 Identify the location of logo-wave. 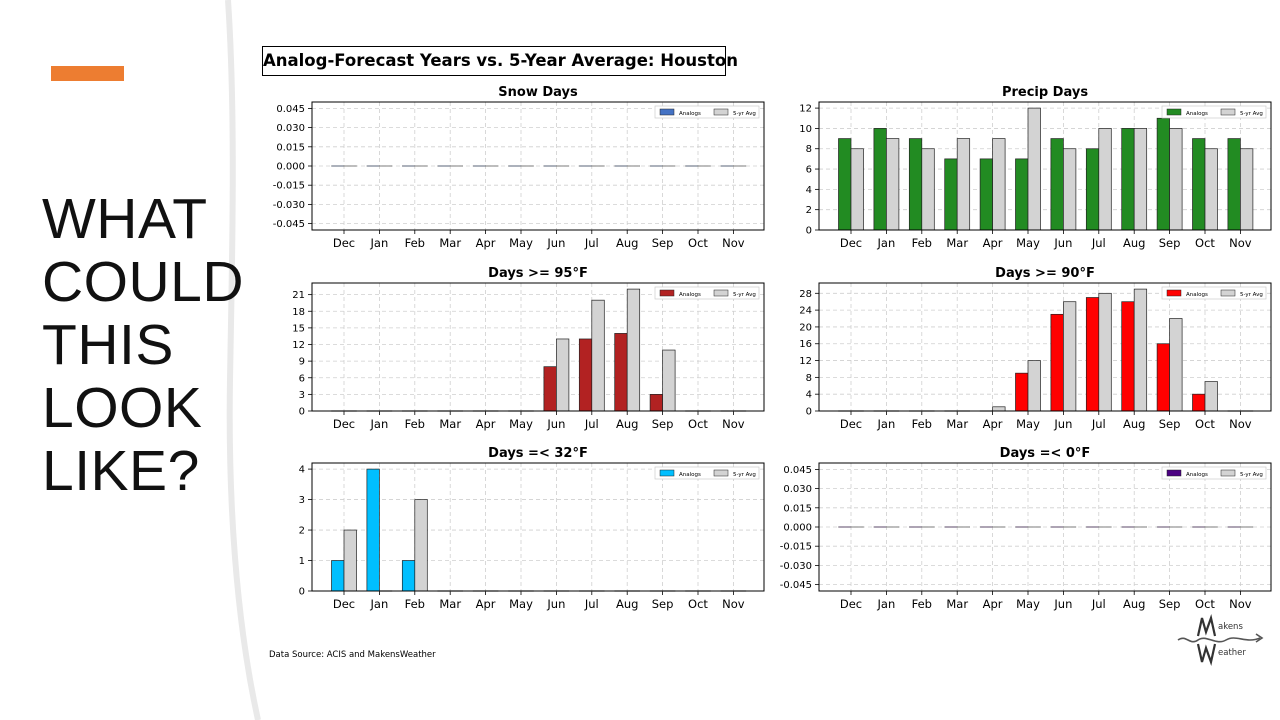
(1219, 640).